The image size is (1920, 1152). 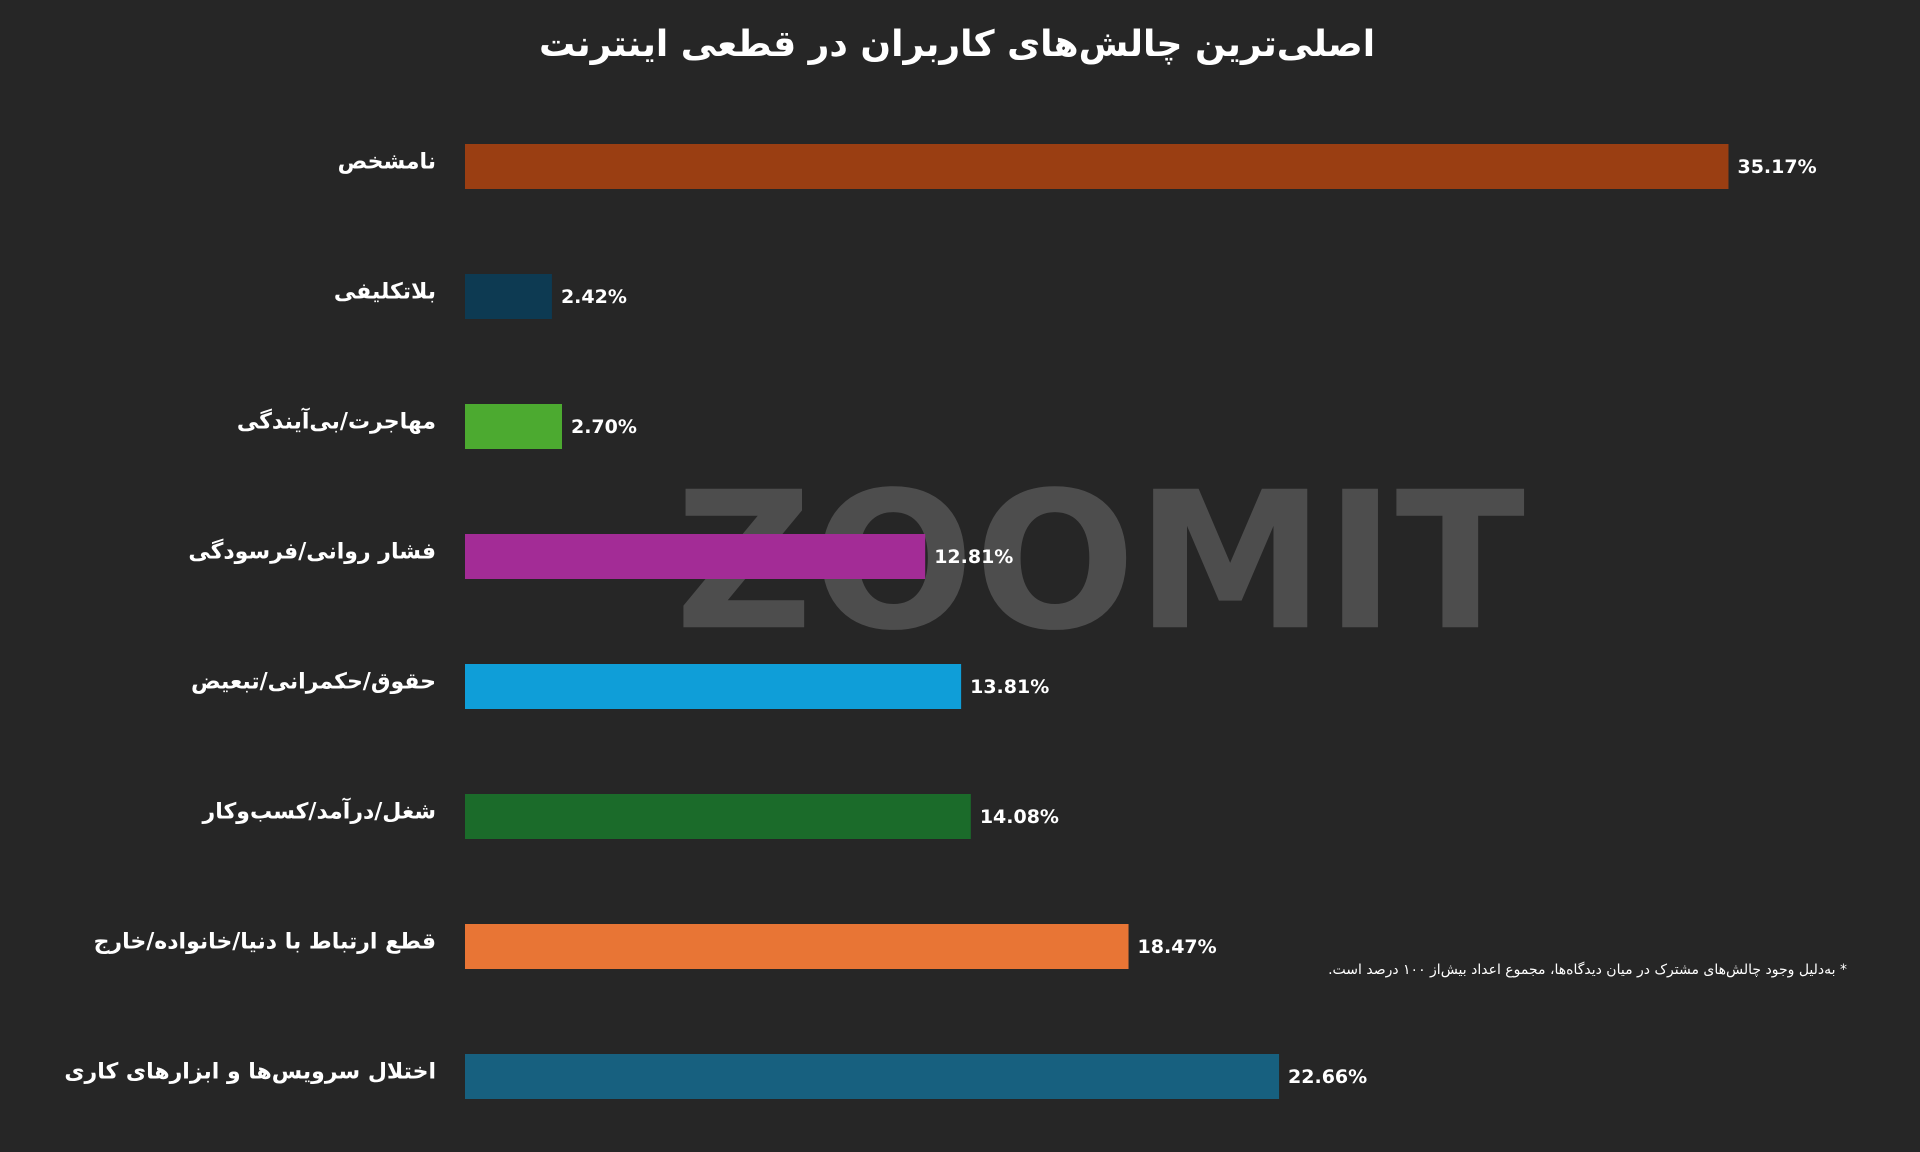 What do you see at coordinates (250, 1072) in the screenshot?
I see `category-label: اختلال سرویس‌ها و ابزارهای کاری` at bounding box center [250, 1072].